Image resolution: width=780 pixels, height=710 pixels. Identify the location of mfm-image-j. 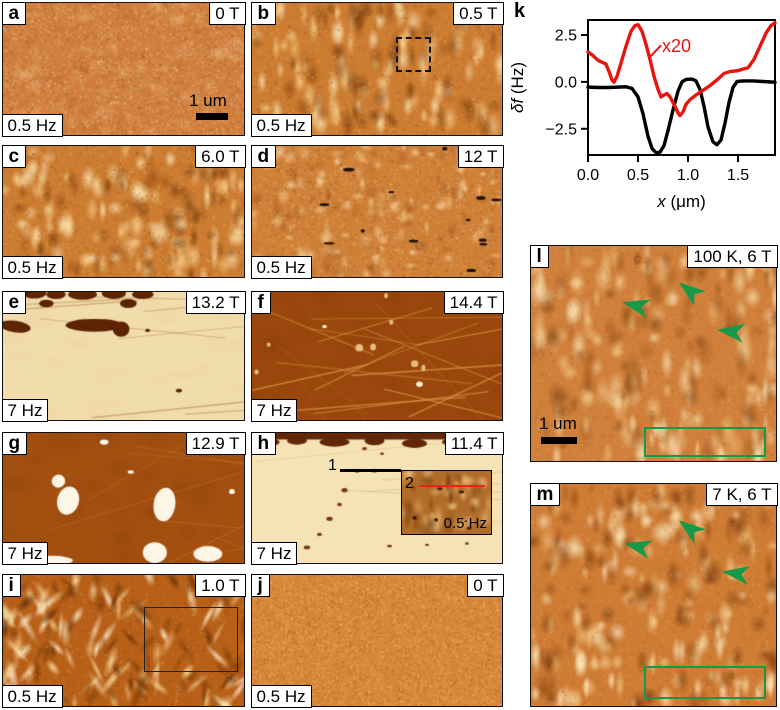
(377, 640).